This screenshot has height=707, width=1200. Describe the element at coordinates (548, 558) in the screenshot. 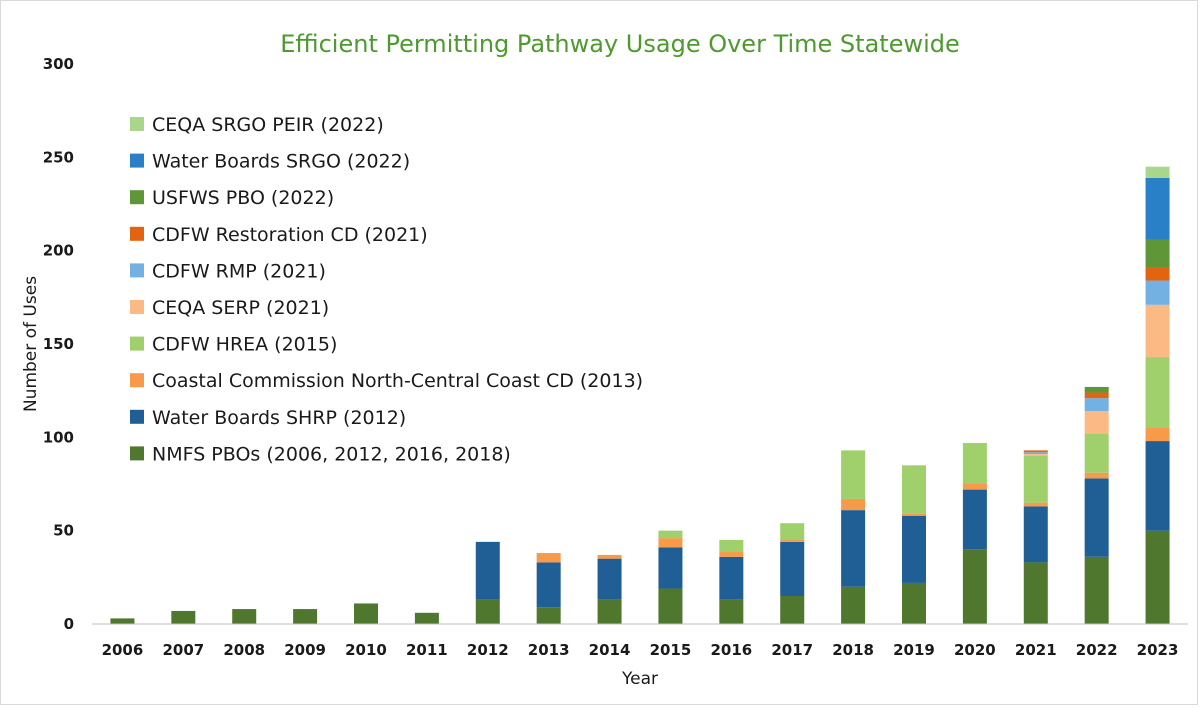

I see `bar-segment-coastal-commission-north-central-coast-cd-2013-2013` at that location.